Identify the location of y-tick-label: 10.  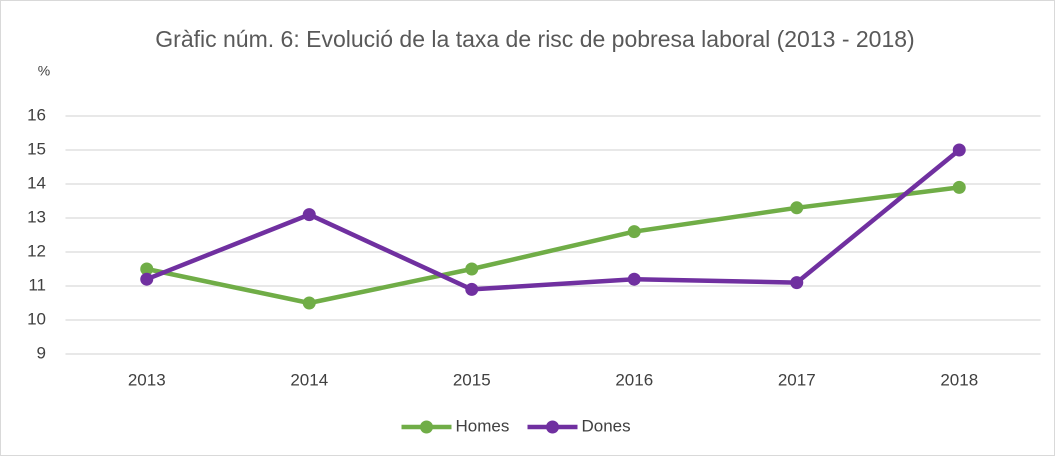
(36, 318).